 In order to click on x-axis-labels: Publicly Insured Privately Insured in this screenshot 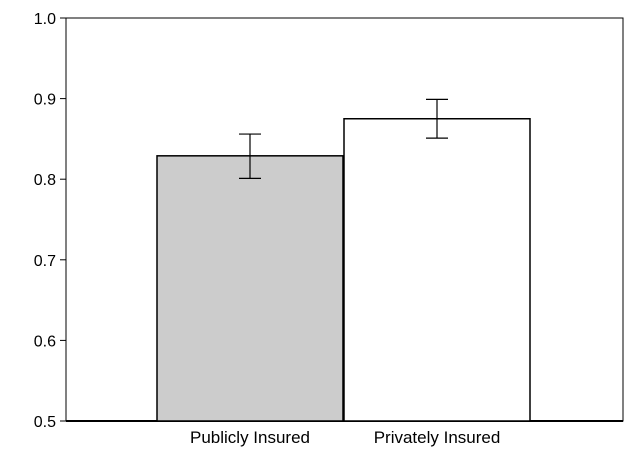, I will do `click(345, 437)`.